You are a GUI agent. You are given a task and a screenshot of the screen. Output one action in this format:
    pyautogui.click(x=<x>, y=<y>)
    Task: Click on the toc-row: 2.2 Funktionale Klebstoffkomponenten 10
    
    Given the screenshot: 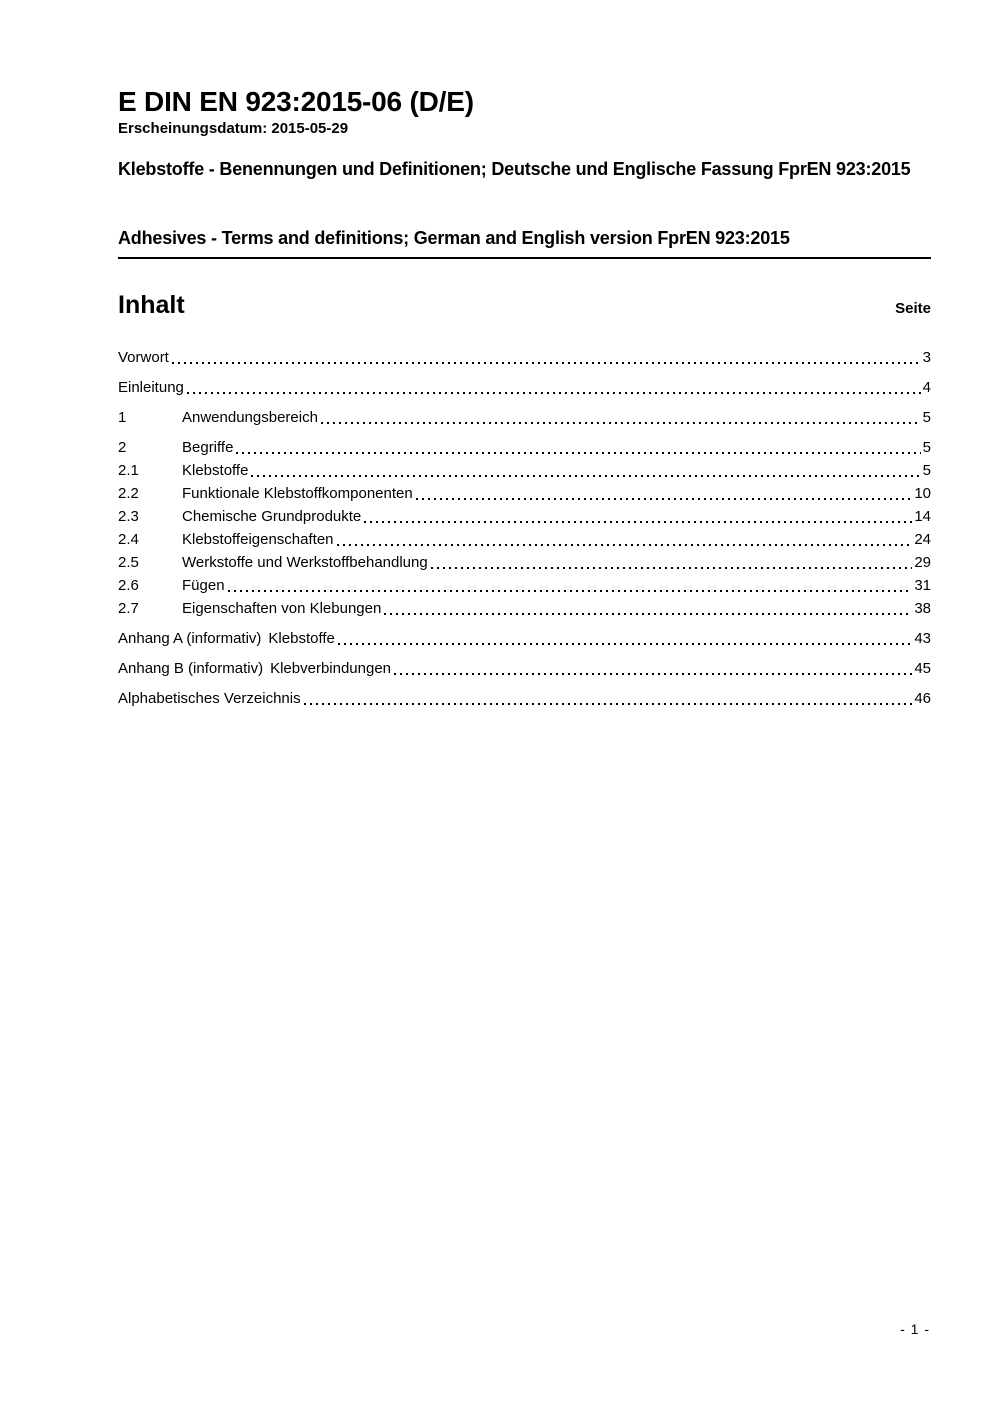 What is the action you would take?
    pyautogui.click(x=524, y=492)
    